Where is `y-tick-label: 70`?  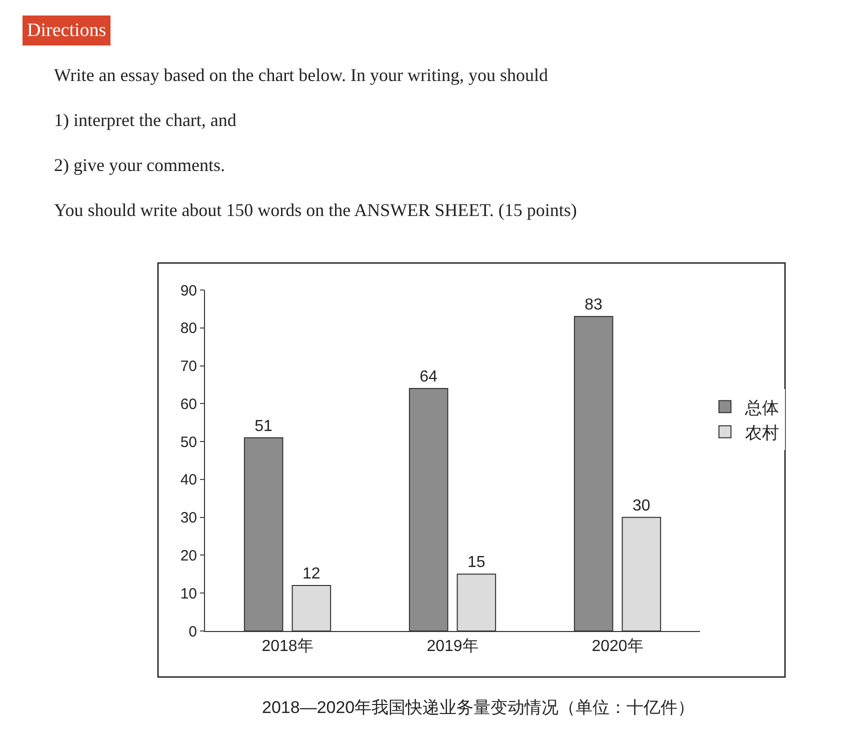
y-tick-label: 70 is located at coordinates (188, 367).